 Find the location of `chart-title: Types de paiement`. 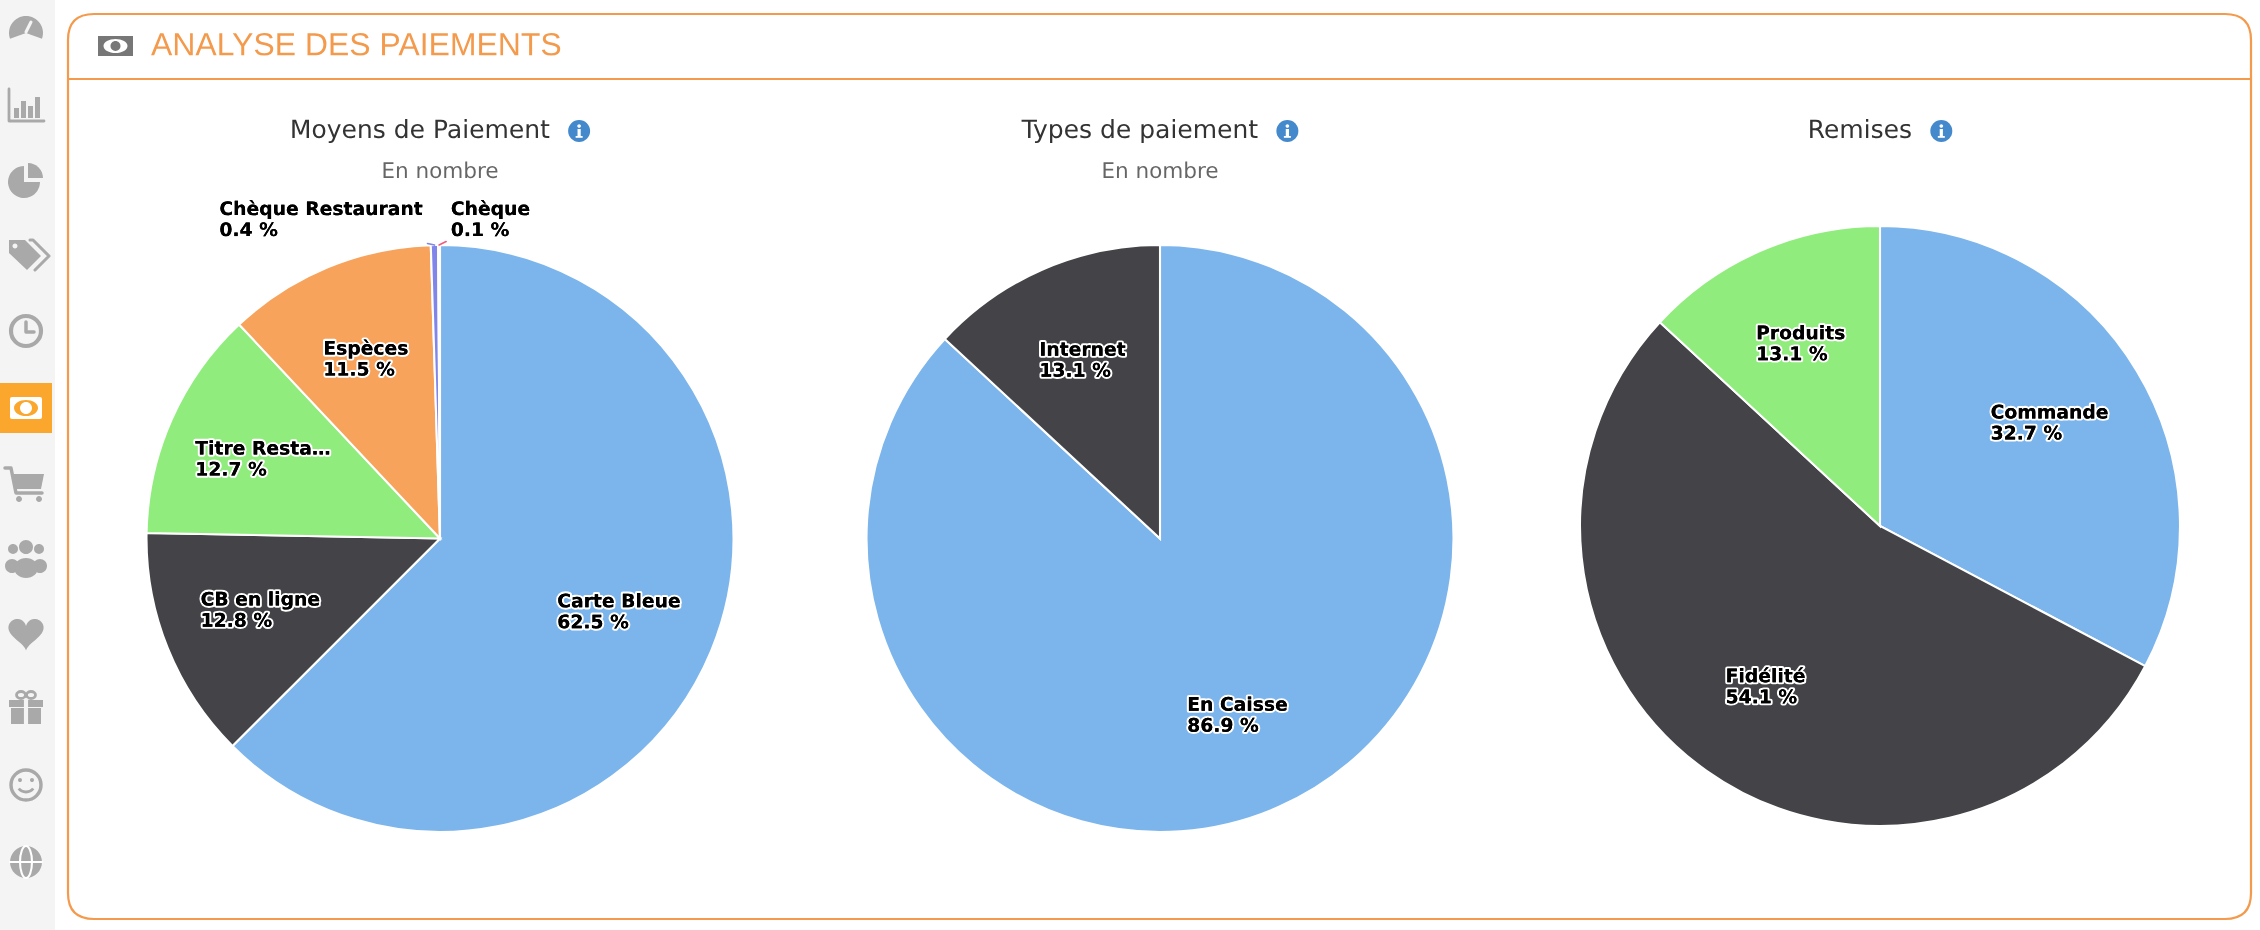

chart-title: Types de paiement is located at coordinates (1139, 131).